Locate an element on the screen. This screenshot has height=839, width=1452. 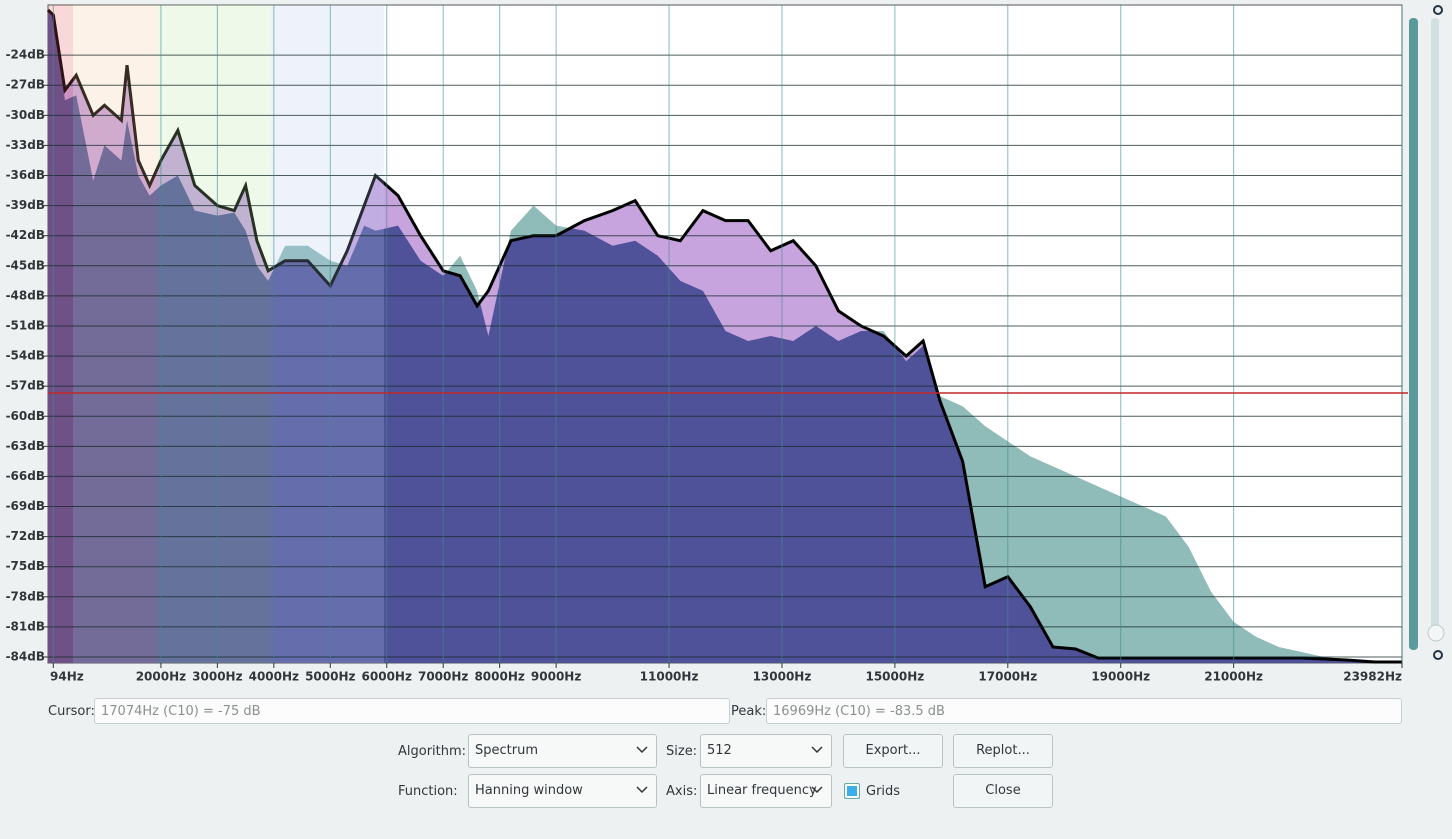
y-tick-label: -42dB is located at coordinates (25, 235).